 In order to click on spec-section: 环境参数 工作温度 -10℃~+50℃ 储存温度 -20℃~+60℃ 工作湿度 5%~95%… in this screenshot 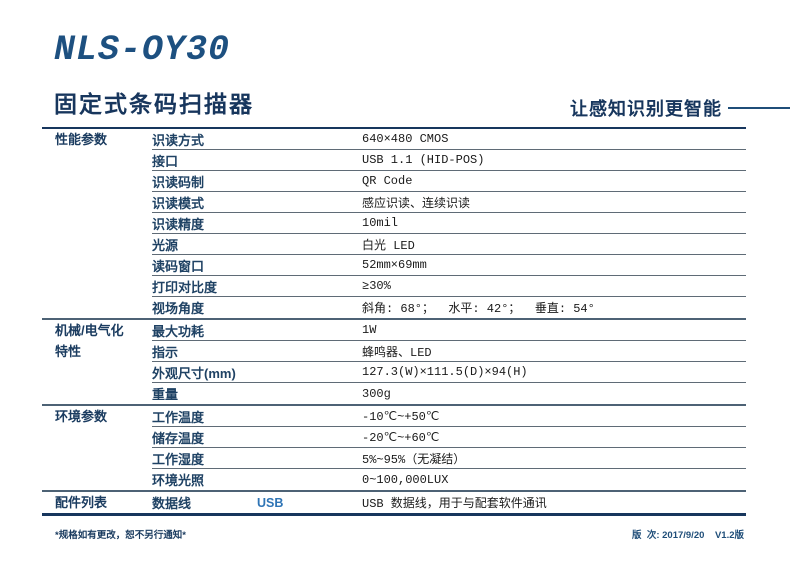, I will do `click(394, 449)`.